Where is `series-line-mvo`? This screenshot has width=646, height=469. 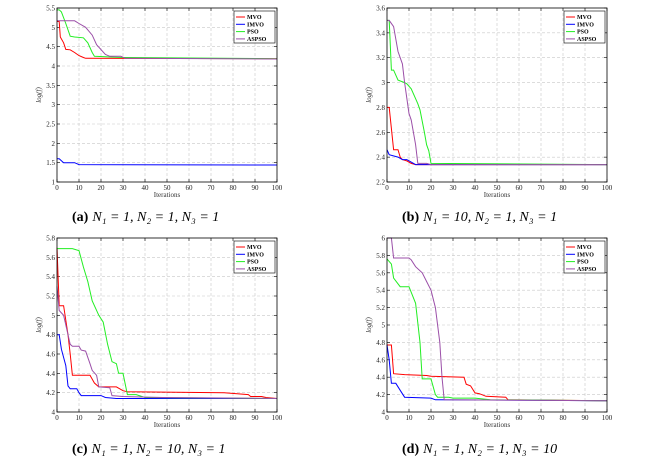
series-line-mvo is located at coordinates (497, 136).